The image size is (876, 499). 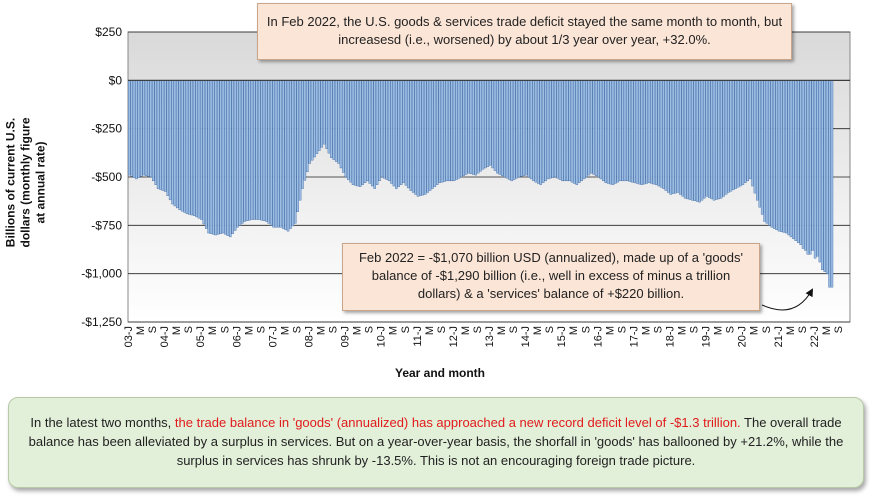 What do you see at coordinates (562, 336) in the screenshot?
I see `x-tick-label: 15-J` at bounding box center [562, 336].